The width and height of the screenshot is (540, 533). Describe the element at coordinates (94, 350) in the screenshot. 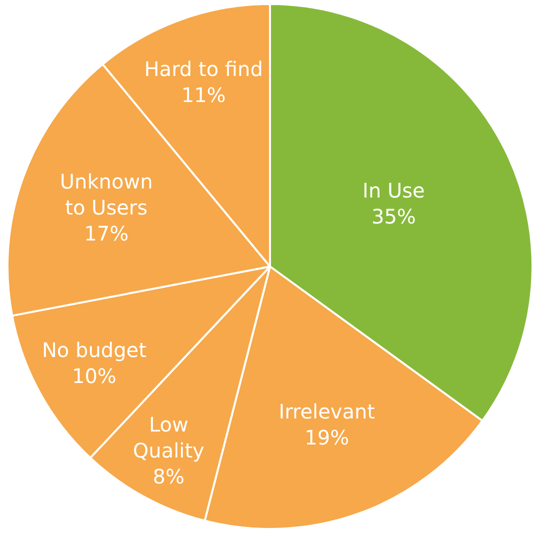

I see `slice-label: No budget` at that location.